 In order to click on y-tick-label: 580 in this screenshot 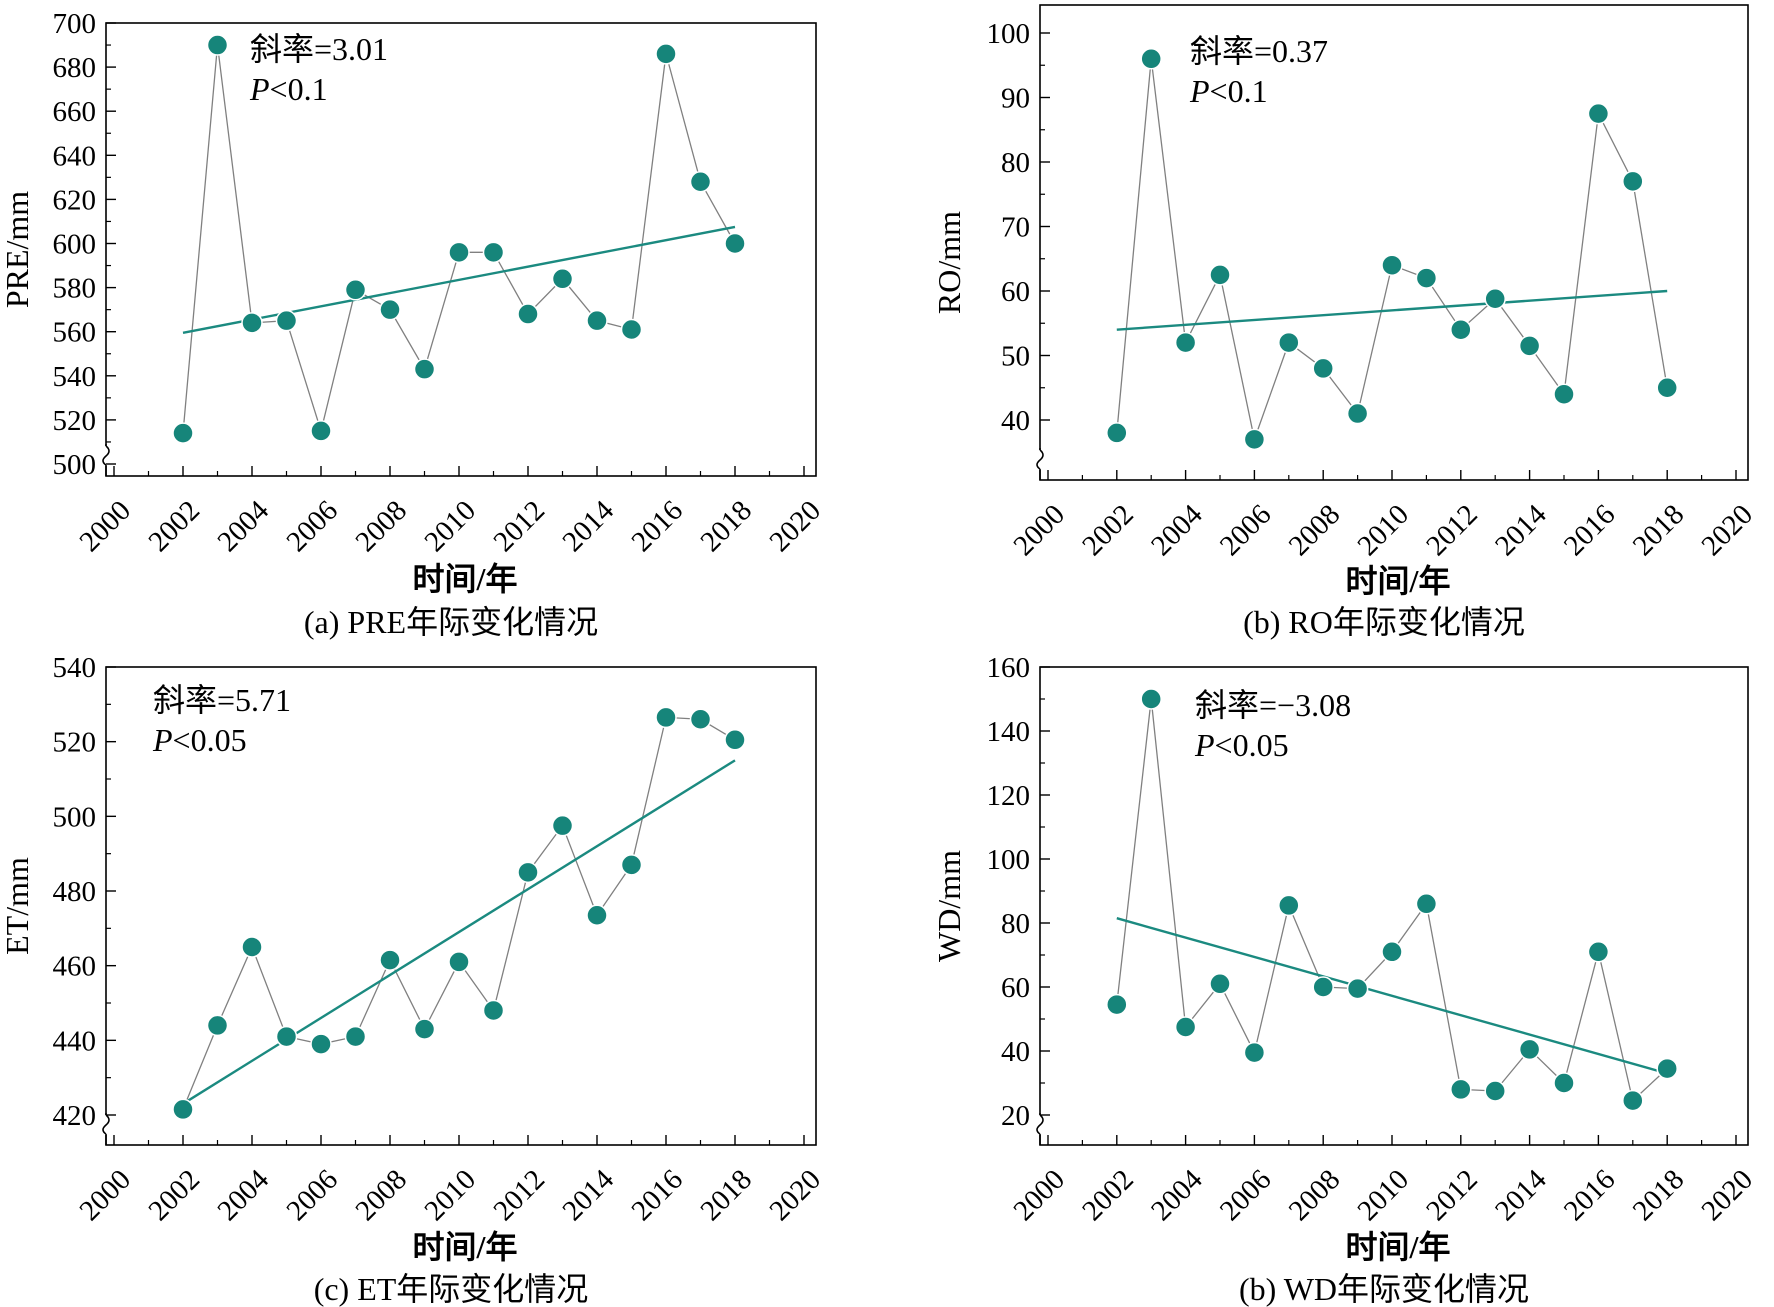, I will do `click(75, 289)`.